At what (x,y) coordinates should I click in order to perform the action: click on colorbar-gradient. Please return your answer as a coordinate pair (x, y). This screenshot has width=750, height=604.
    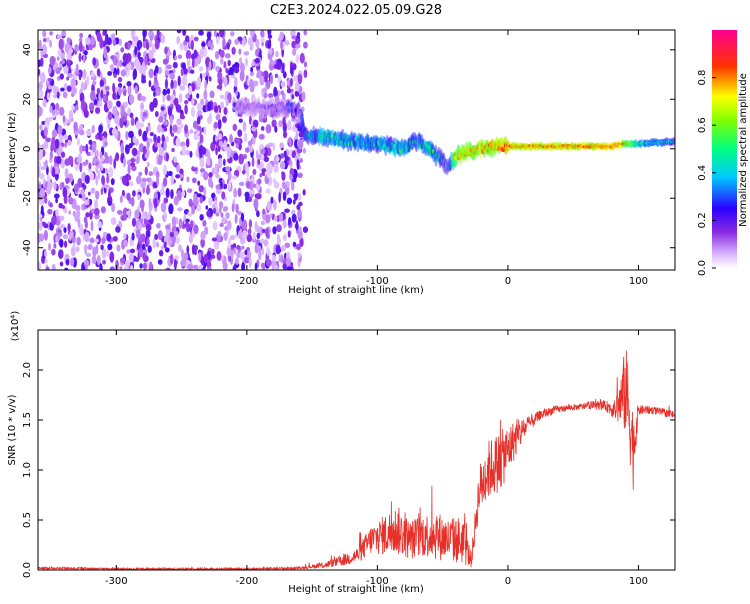
    Looking at the image, I should click on (724, 149).